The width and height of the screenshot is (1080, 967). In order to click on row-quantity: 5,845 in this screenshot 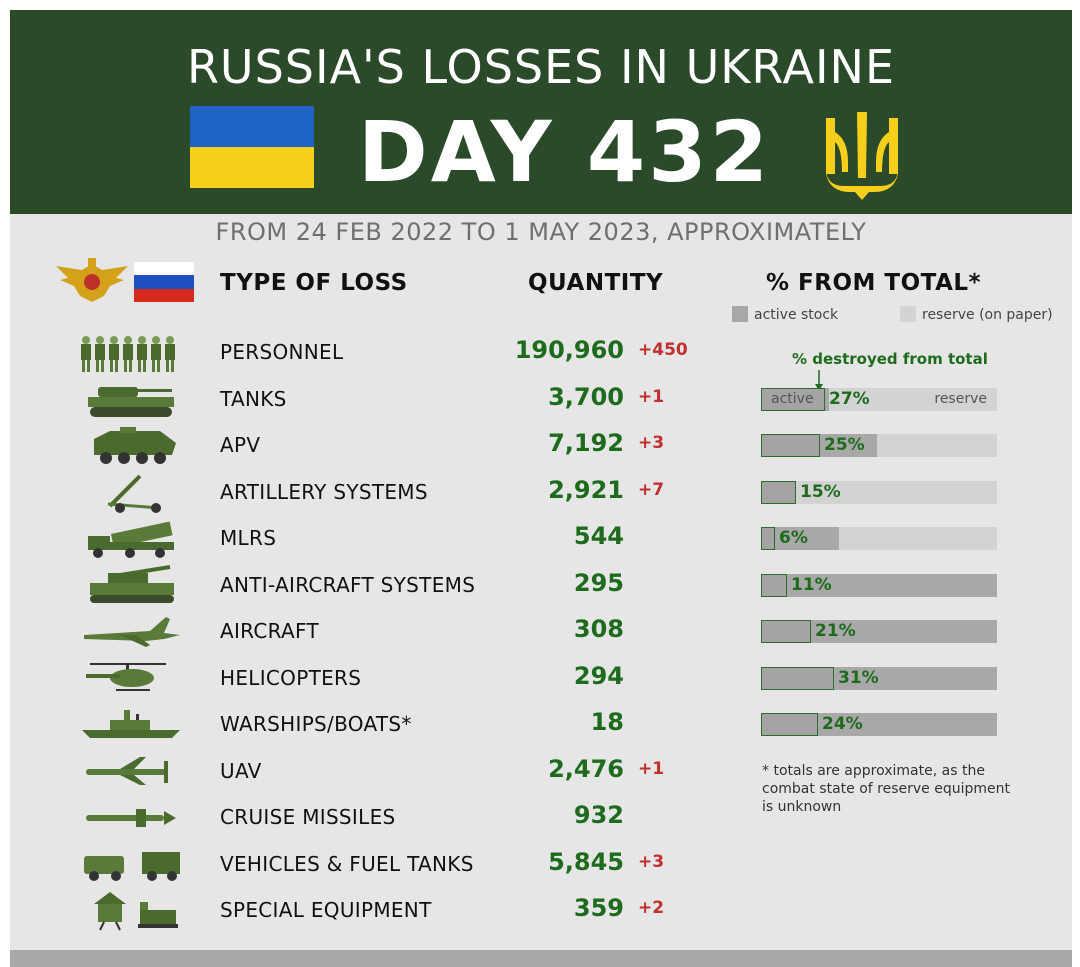, I will do `click(586, 861)`.